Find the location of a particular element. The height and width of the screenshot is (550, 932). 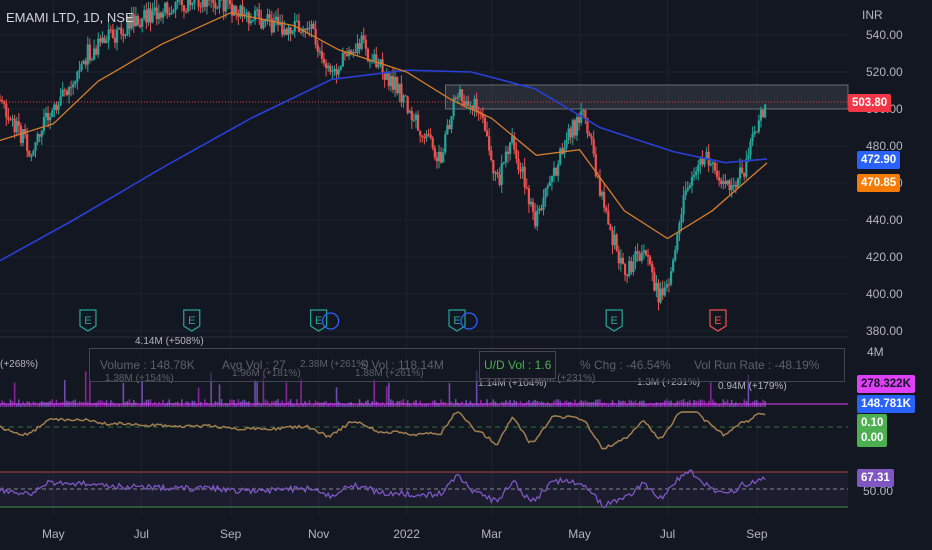

symbol-title: EMAMI LTD, 1D, NSE is located at coordinates (70, 17).